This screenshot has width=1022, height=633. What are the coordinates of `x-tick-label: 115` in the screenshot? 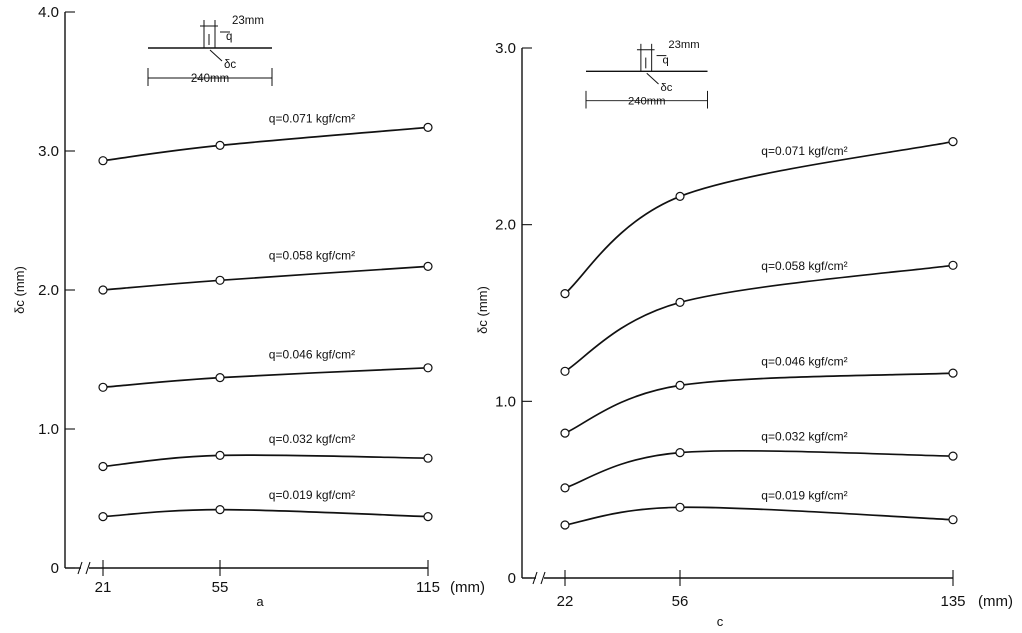 It's located at (428, 587).